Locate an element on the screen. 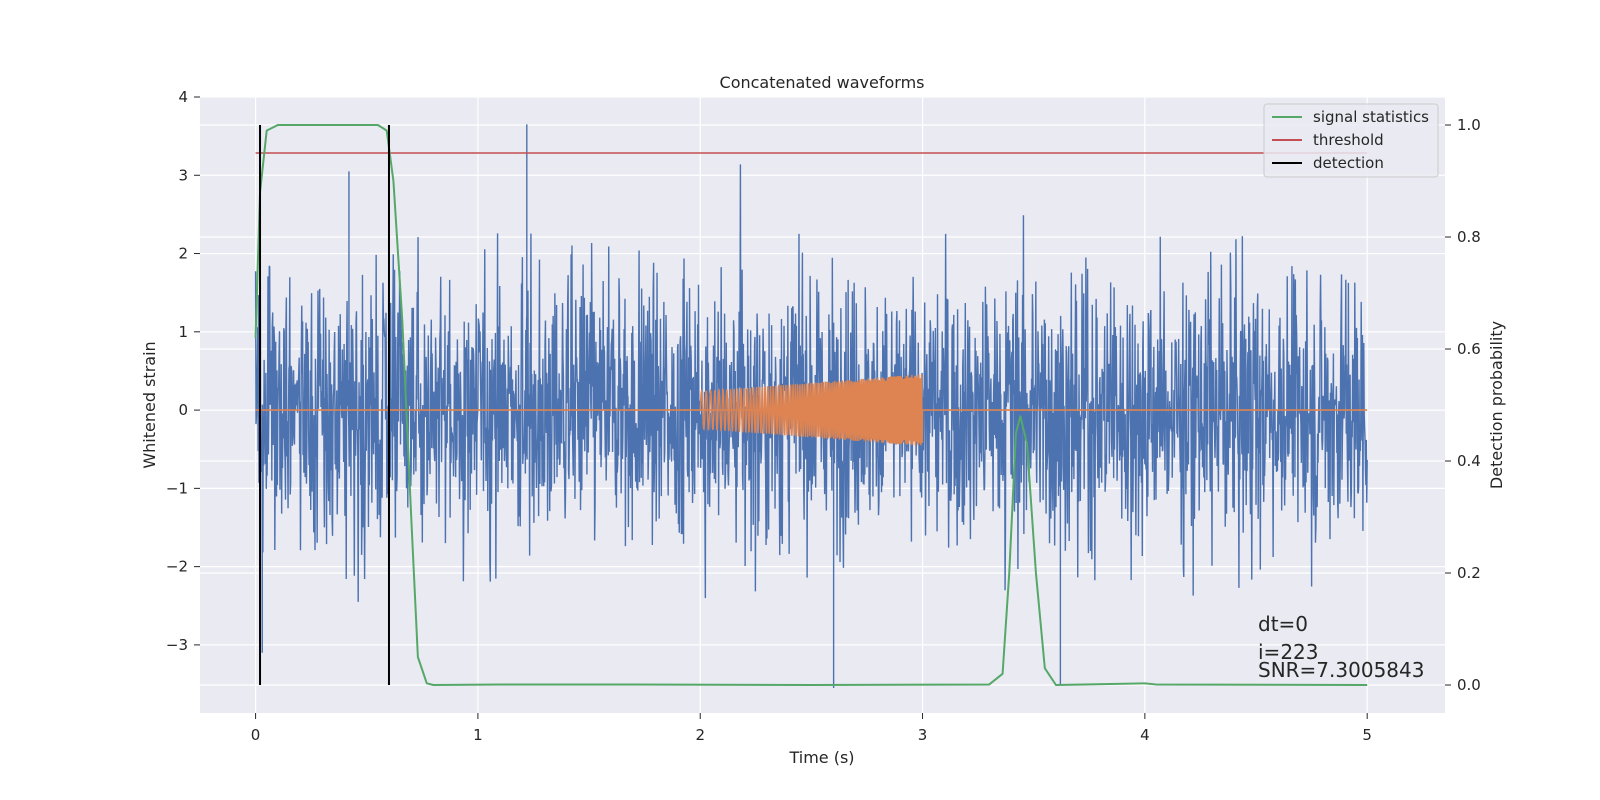 Image resolution: width=1600 pixels, height=800 pixels. x-tick-label: 2 is located at coordinates (700, 735).